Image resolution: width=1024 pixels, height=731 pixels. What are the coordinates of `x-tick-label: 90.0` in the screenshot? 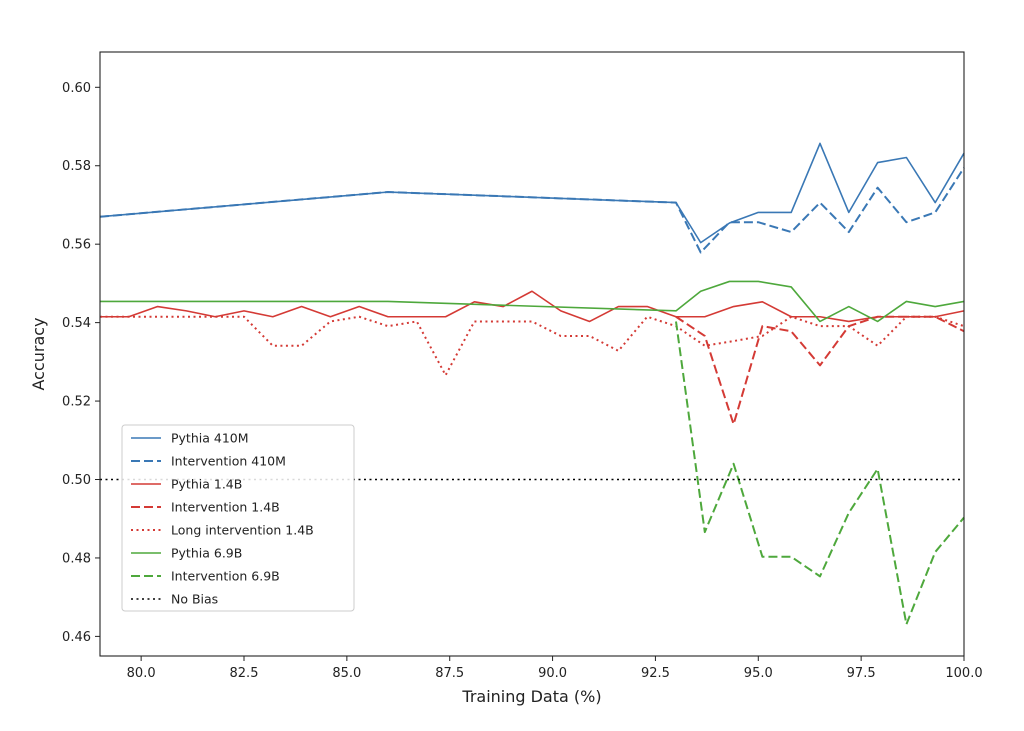 It's located at (552, 673).